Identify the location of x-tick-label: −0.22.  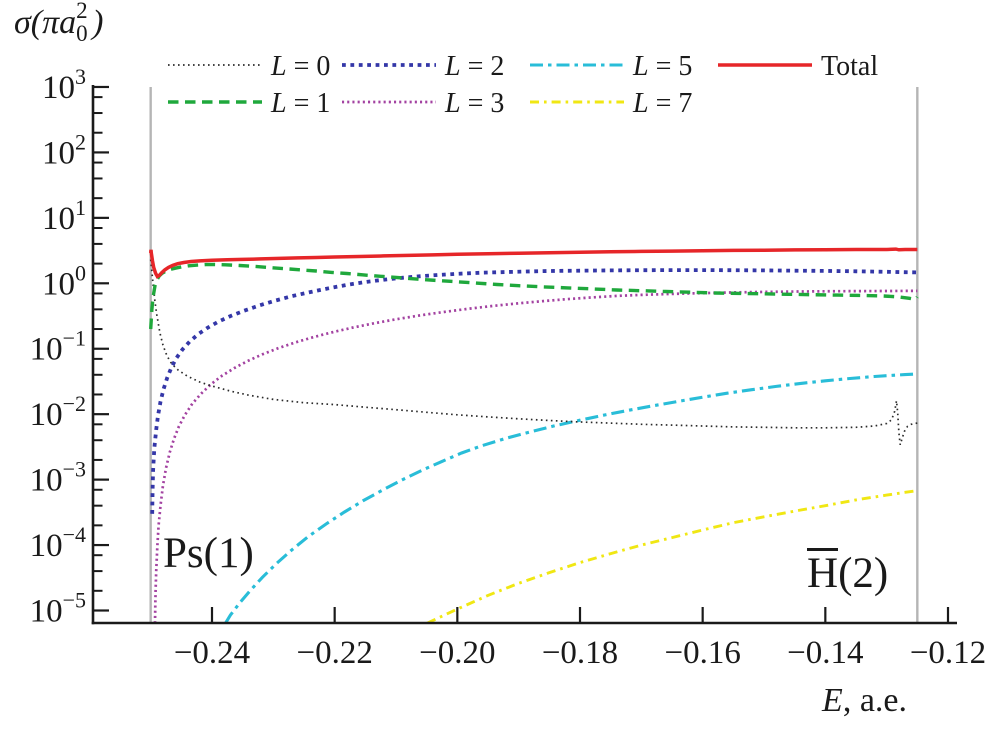
(334, 653).